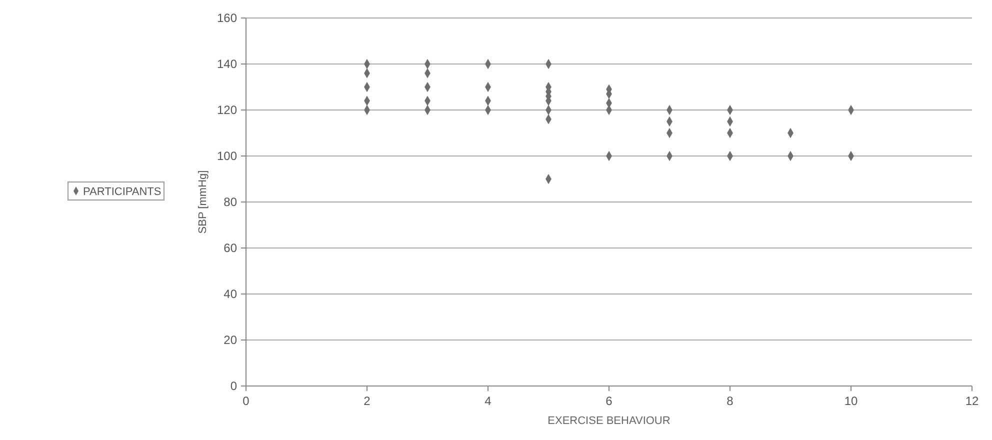 The height and width of the screenshot is (440, 992). Describe the element at coordinates (488, 401) in the screenshot. I see `x-tick-label: 4` at that location.